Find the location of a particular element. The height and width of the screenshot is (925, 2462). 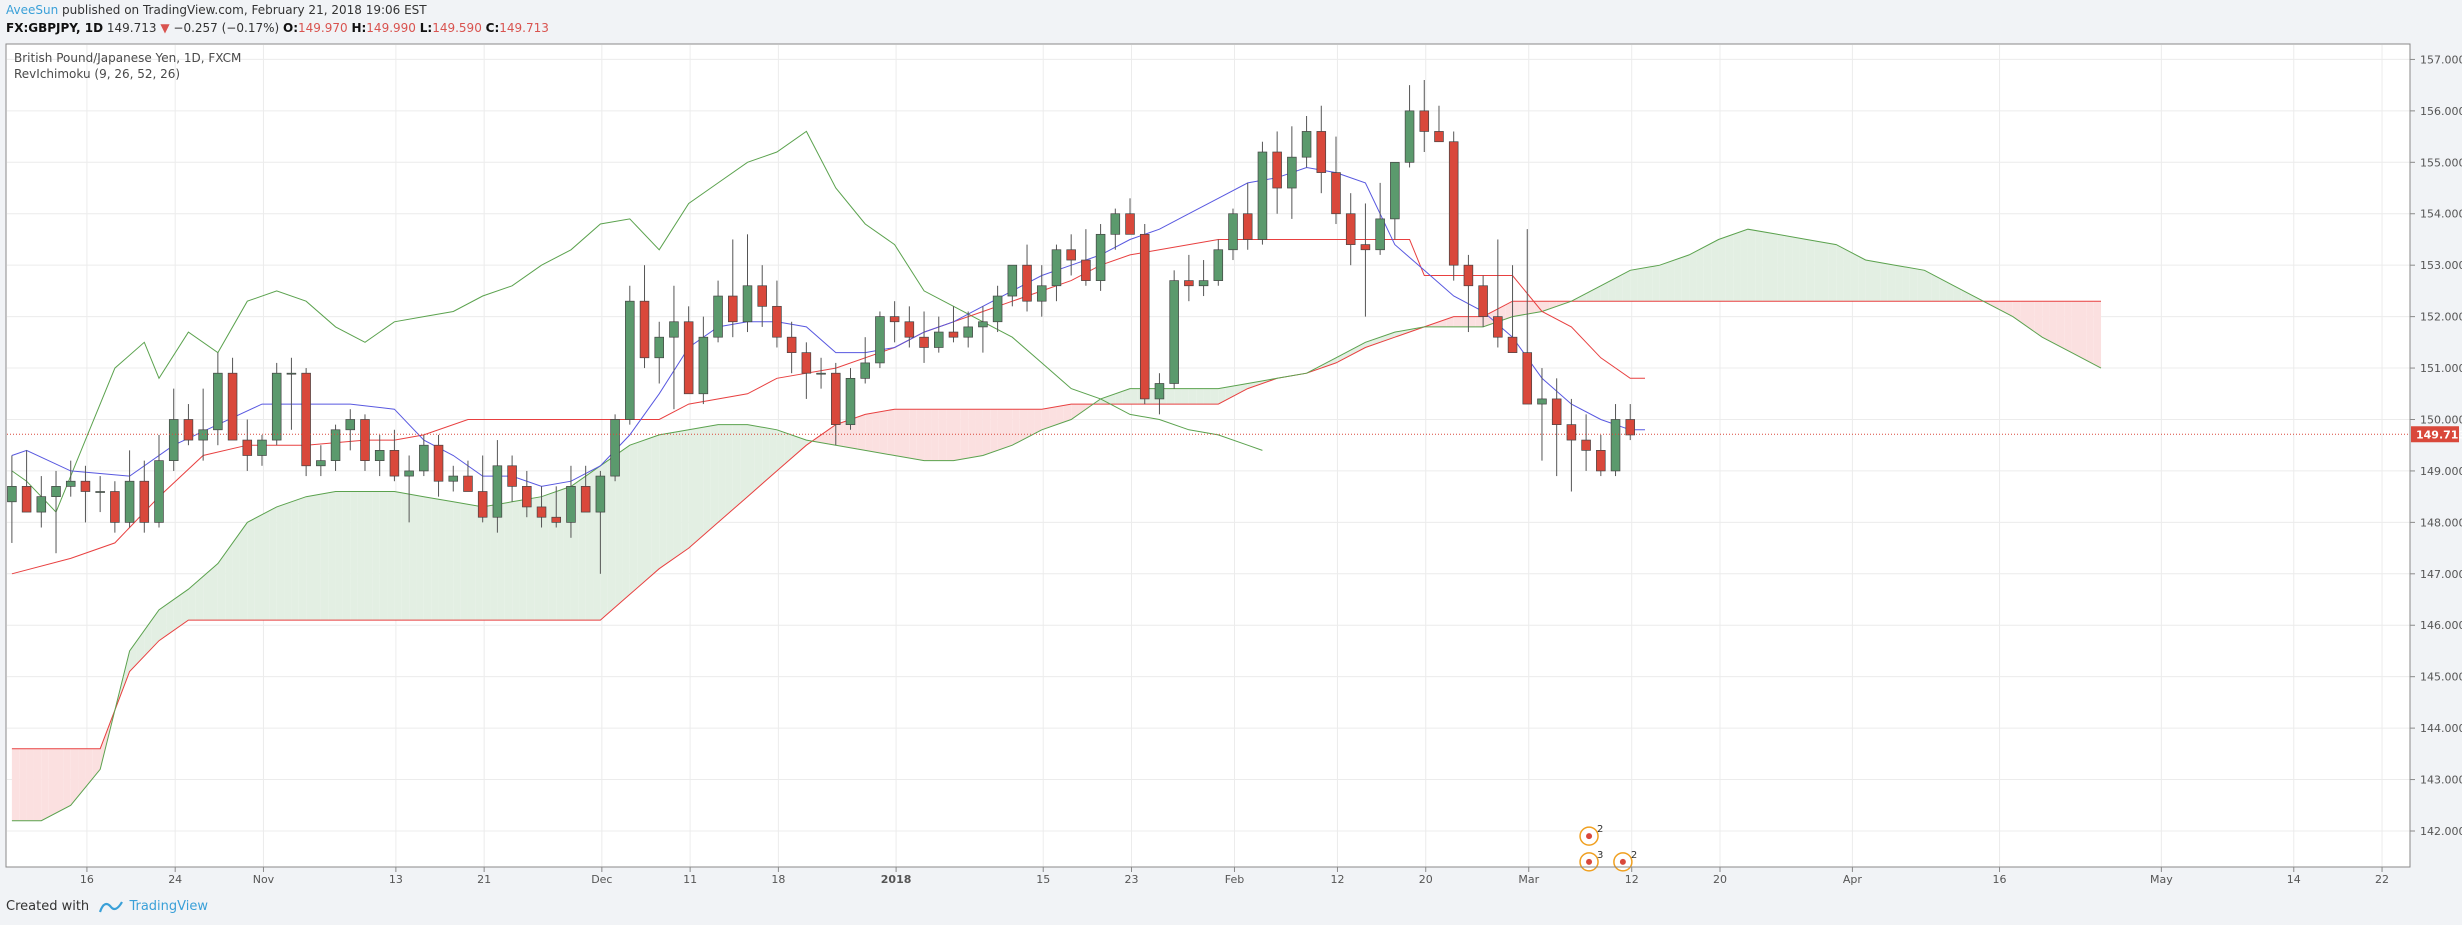

x-tick-label: 2018 is located at coordinates (896, 879).